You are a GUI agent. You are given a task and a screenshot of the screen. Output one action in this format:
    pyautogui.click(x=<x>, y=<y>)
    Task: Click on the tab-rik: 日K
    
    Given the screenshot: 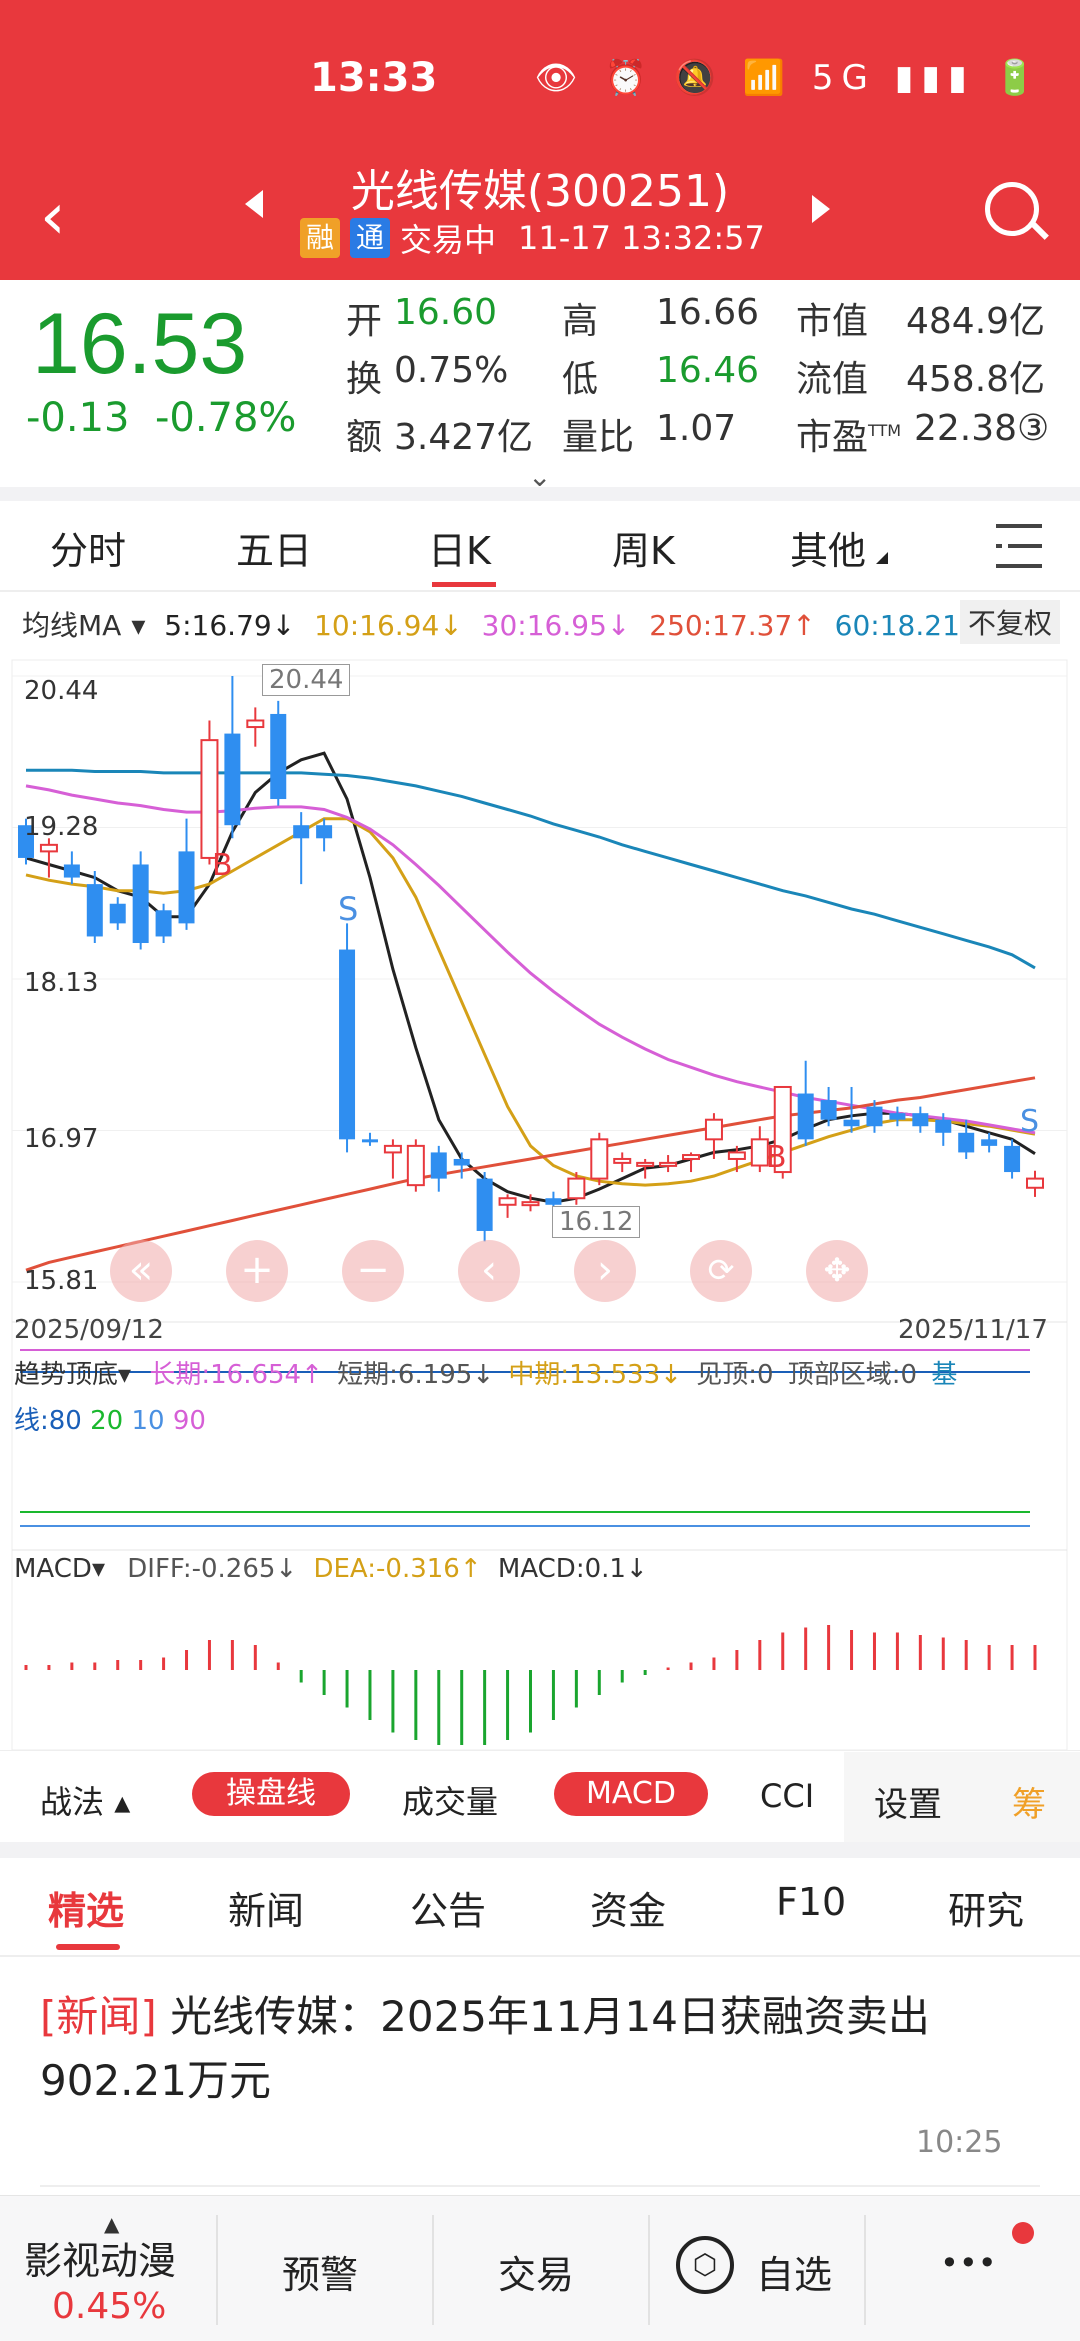 What is the action you would take?
    pyautogui.click(x=459, y=551)
    